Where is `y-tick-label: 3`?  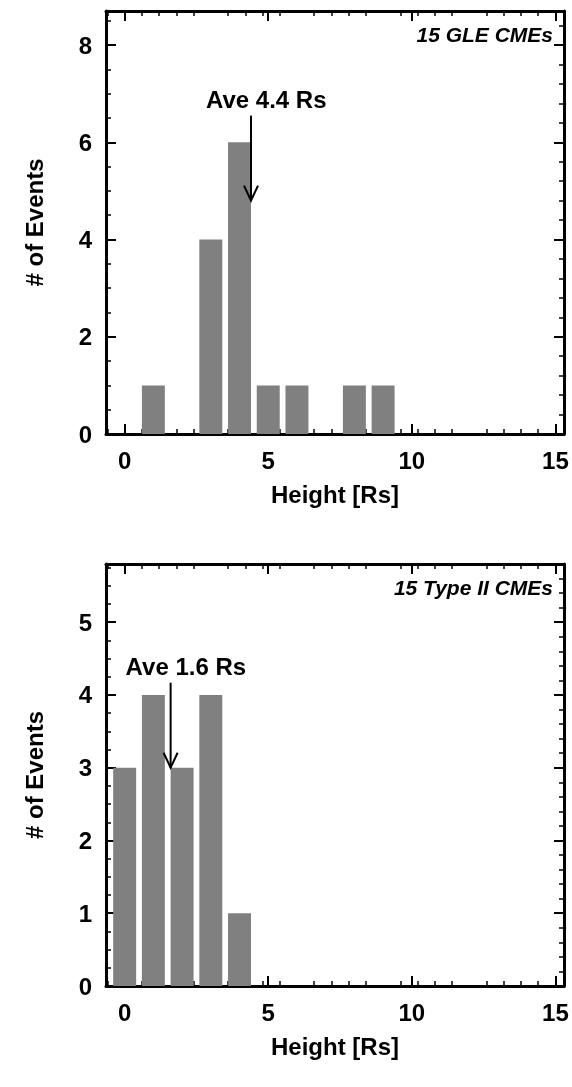
y-tick-label: 3 is located at coordinates (85, 768).